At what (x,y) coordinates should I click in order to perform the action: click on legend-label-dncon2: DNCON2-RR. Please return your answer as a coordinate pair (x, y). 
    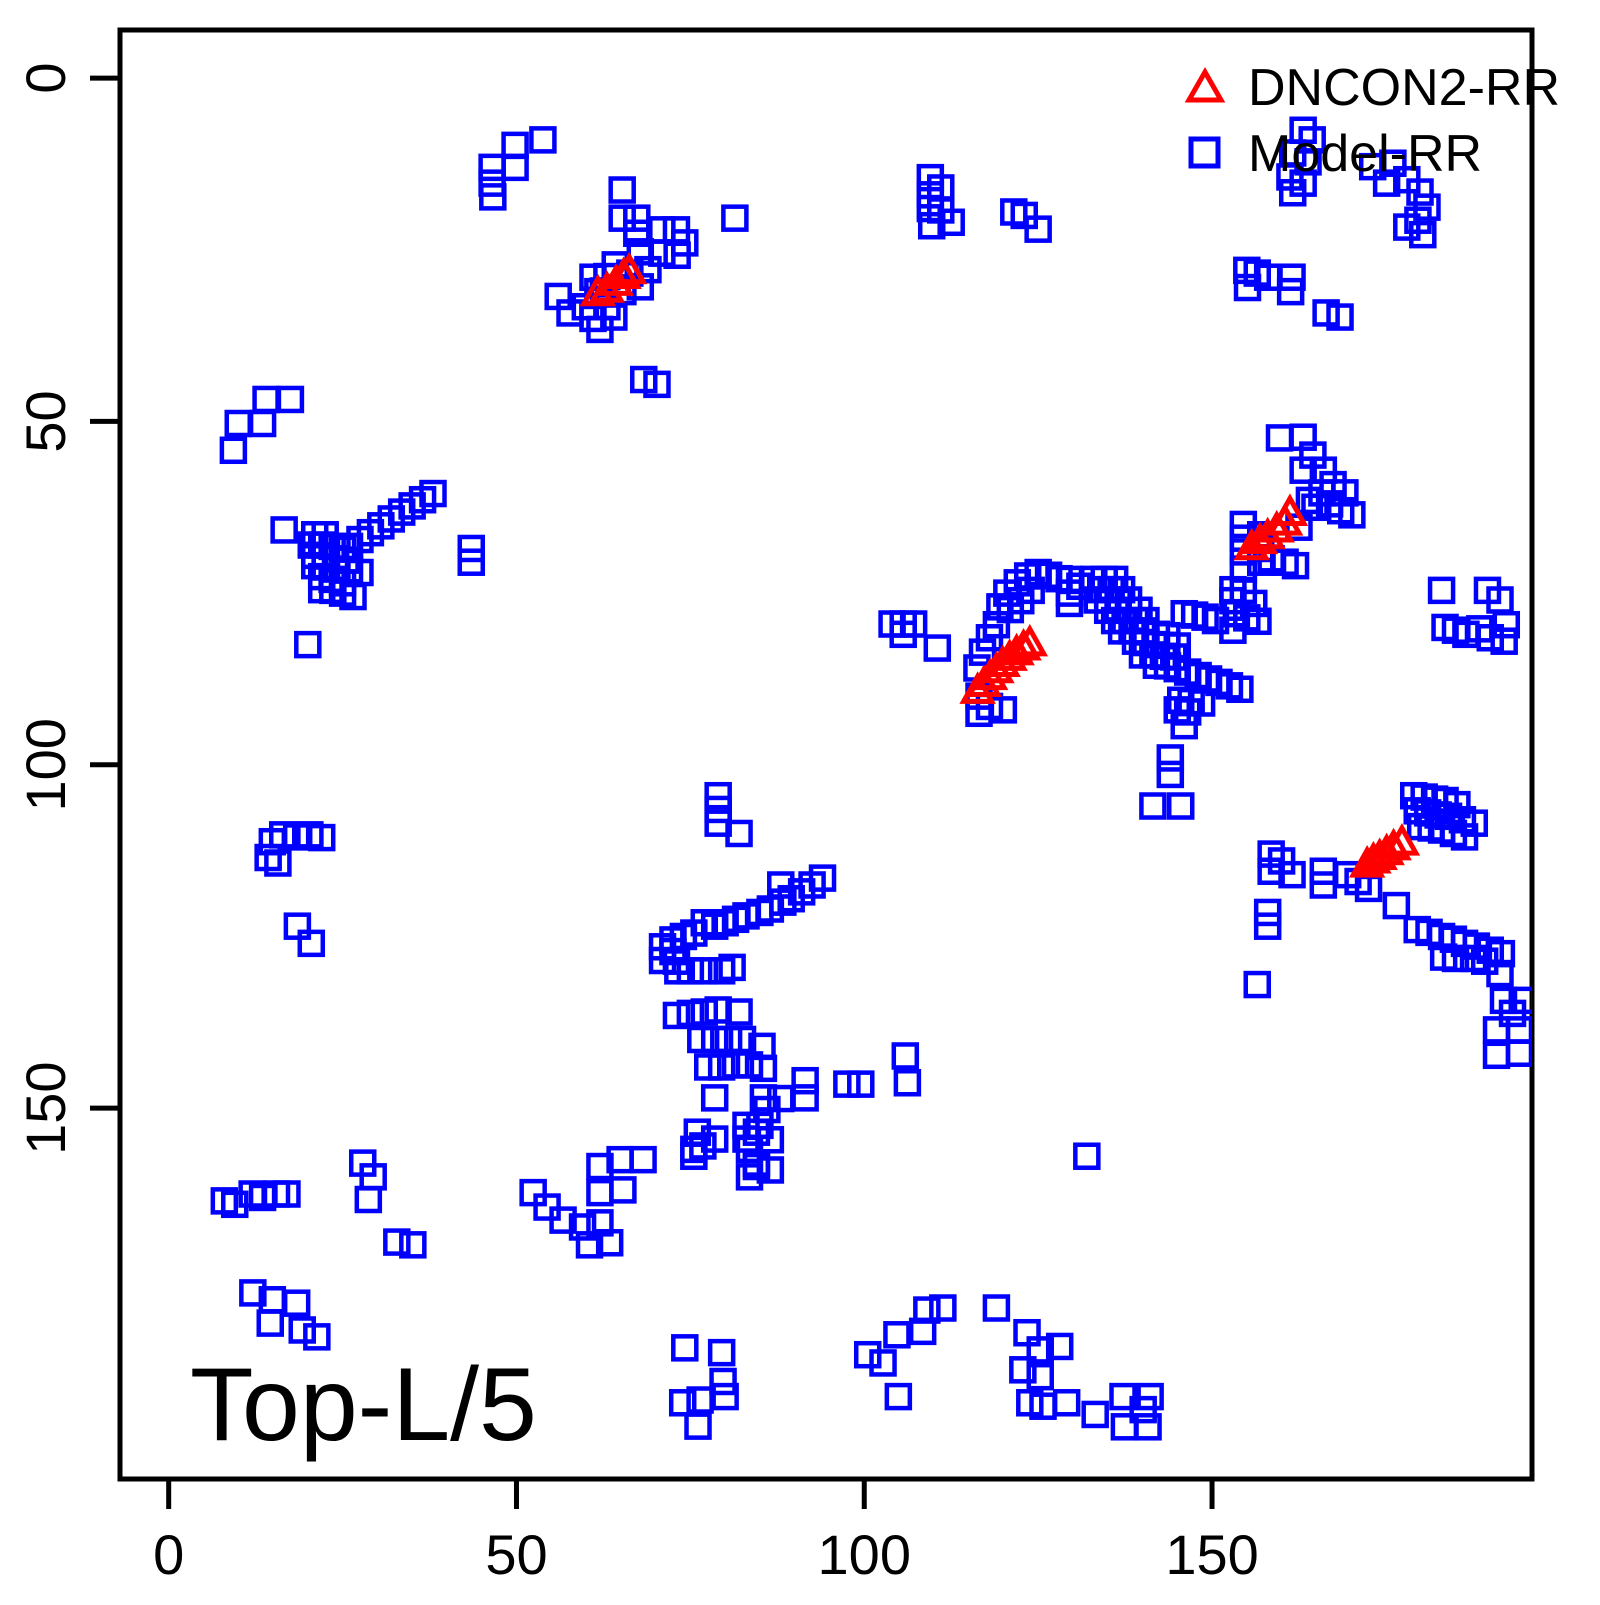
    Looking at the image, I should click on (1404, 88).